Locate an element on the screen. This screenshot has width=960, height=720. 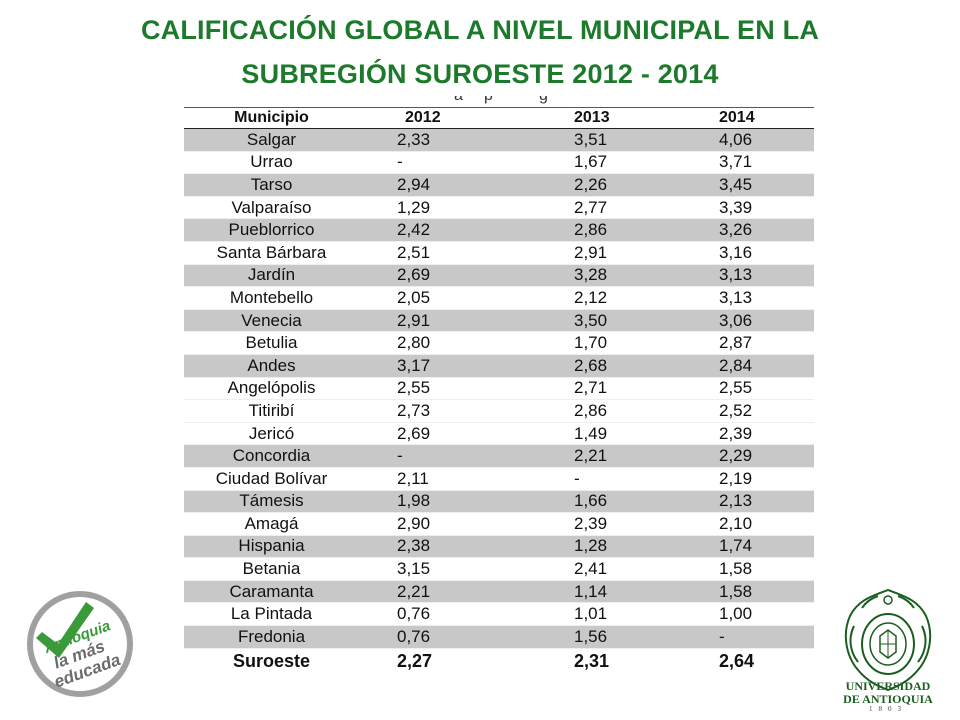
row-2012: 2,73 is located at coordinates (441, 411).